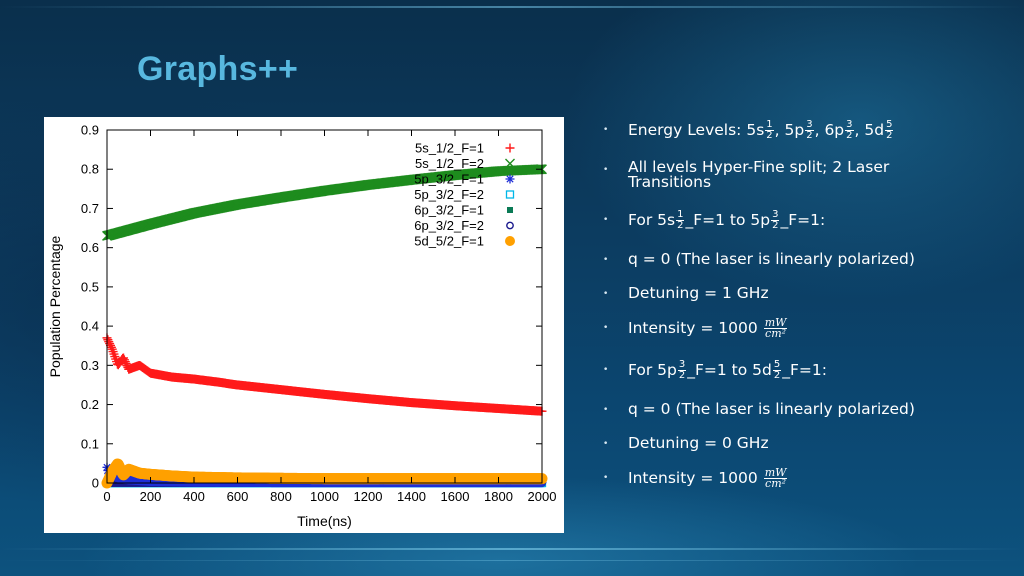 This screenshot has height=576, width=1024. What do you see at coordinates (512, 560) in the screenshot?
I see `light-streak-bottom-faint` at bounding box center [512, 560].